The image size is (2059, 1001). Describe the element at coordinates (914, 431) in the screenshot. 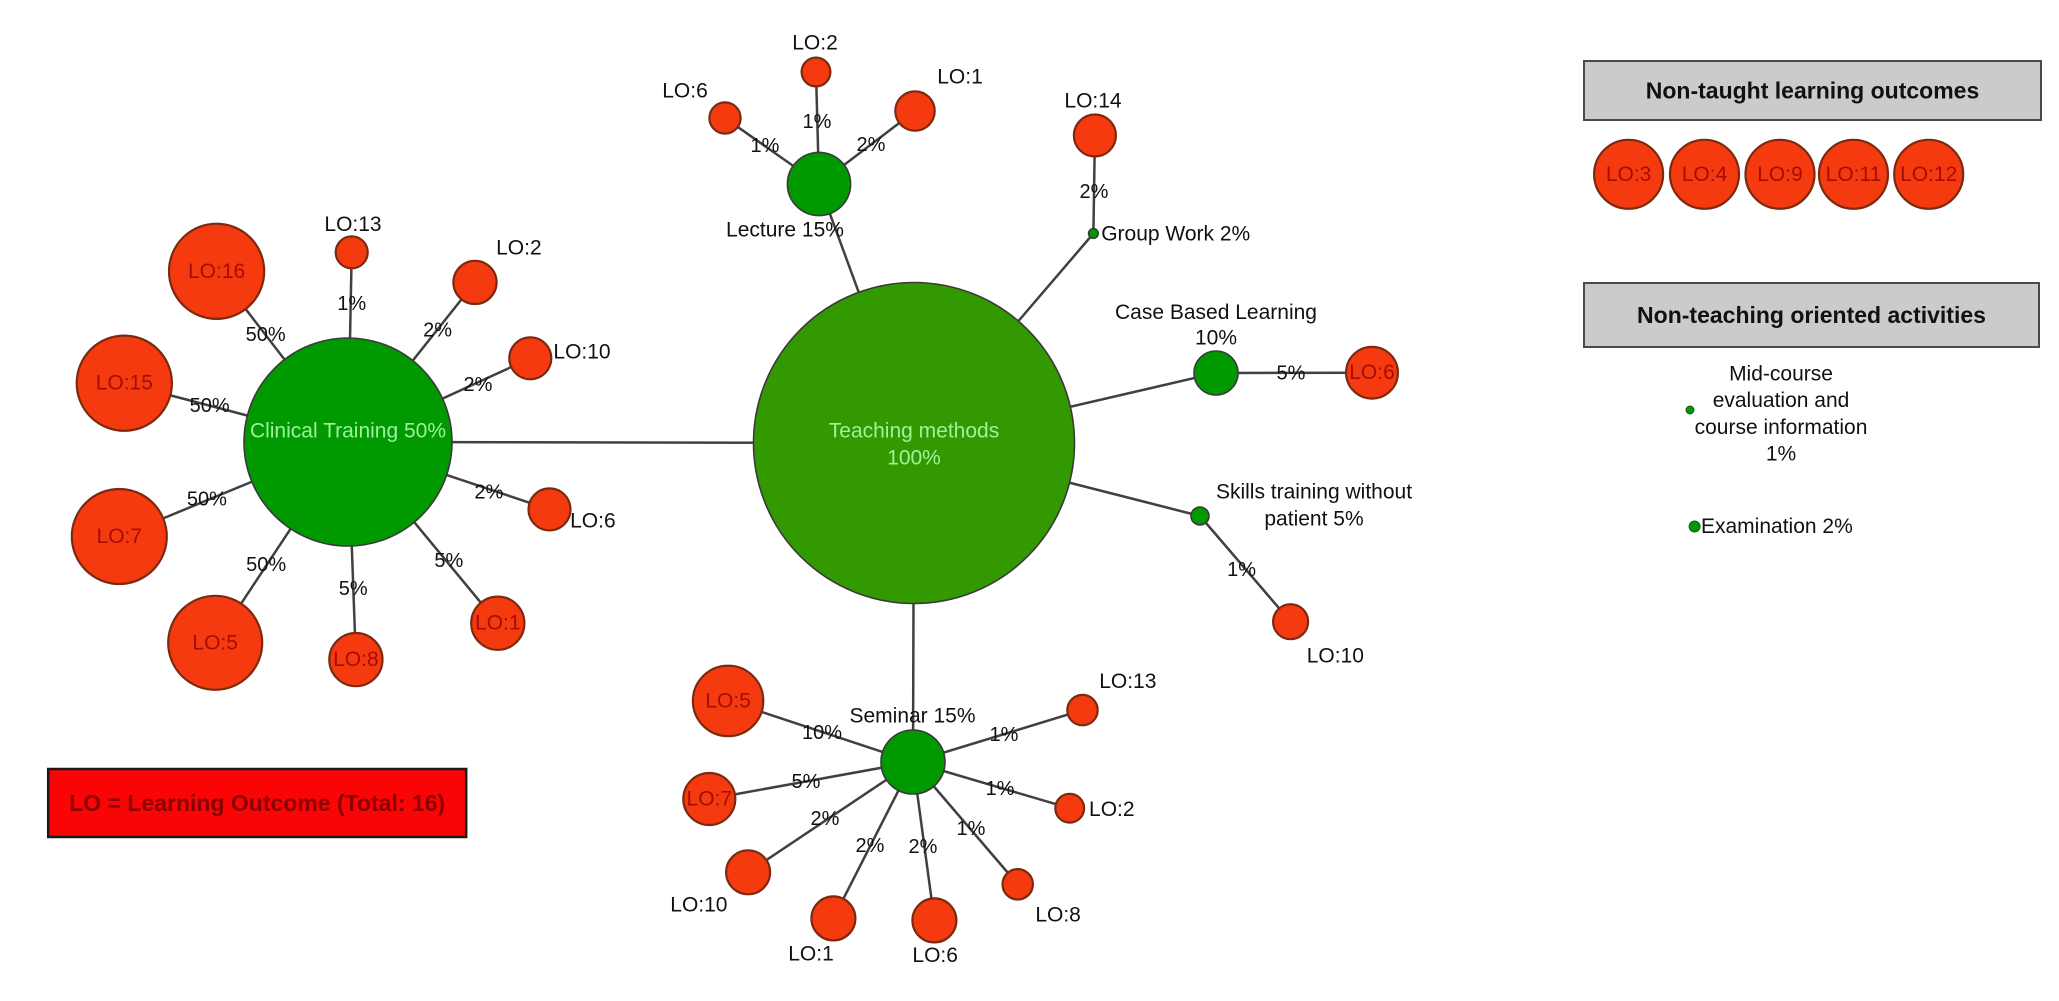

I see `svg-text: Teaching methods` at that location.